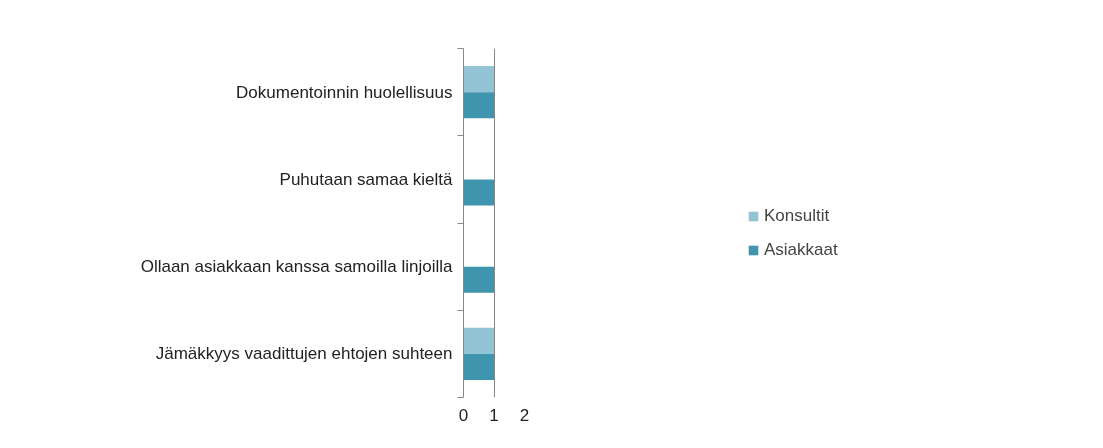 The image size is (1103, 448). Describe the element at coordinates (366, 179) in the screenshot. I see `y-tick-label: Puhutaan samaa kieltä` at that location.